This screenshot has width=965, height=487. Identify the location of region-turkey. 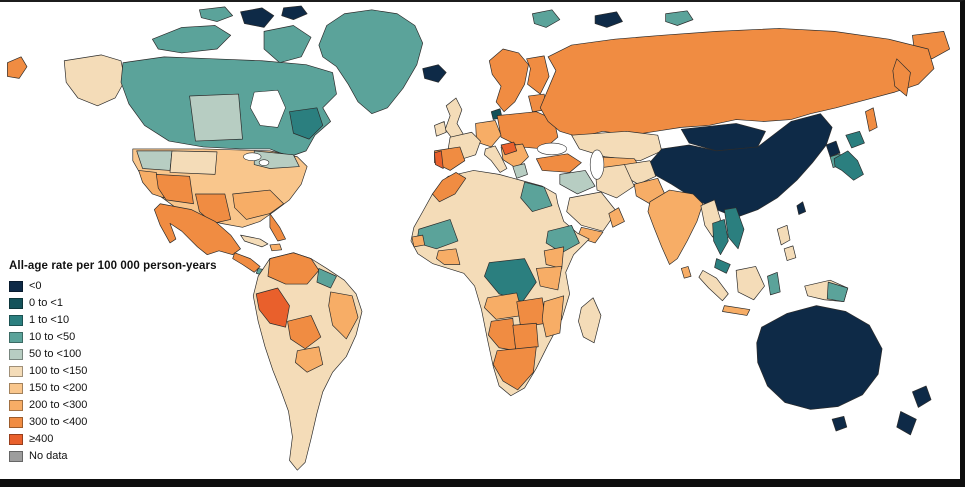
(558, 163).